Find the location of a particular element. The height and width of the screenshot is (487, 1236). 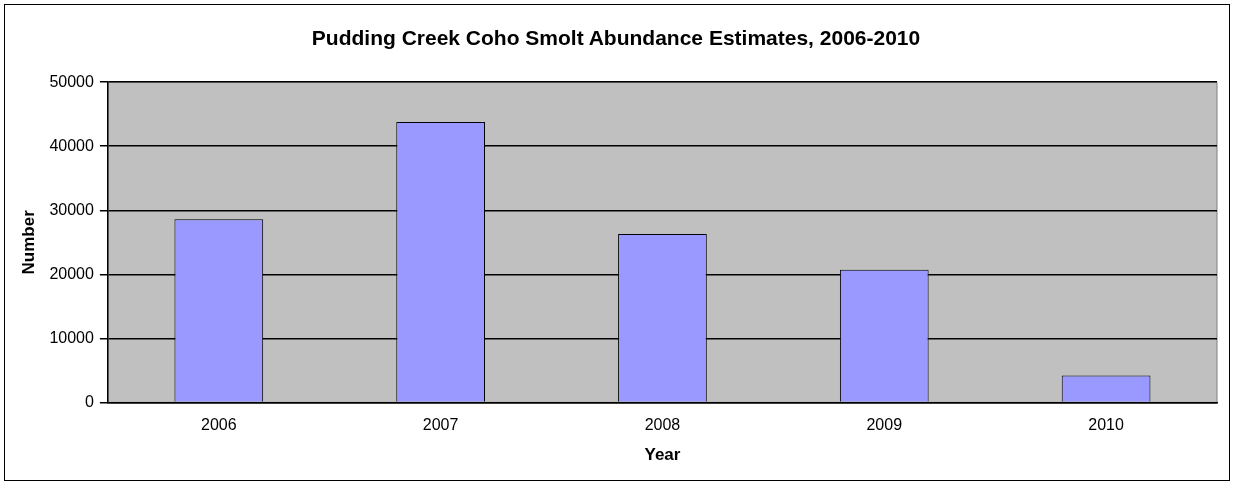

y-axis-title: Number is located at coordinates (28, 242).